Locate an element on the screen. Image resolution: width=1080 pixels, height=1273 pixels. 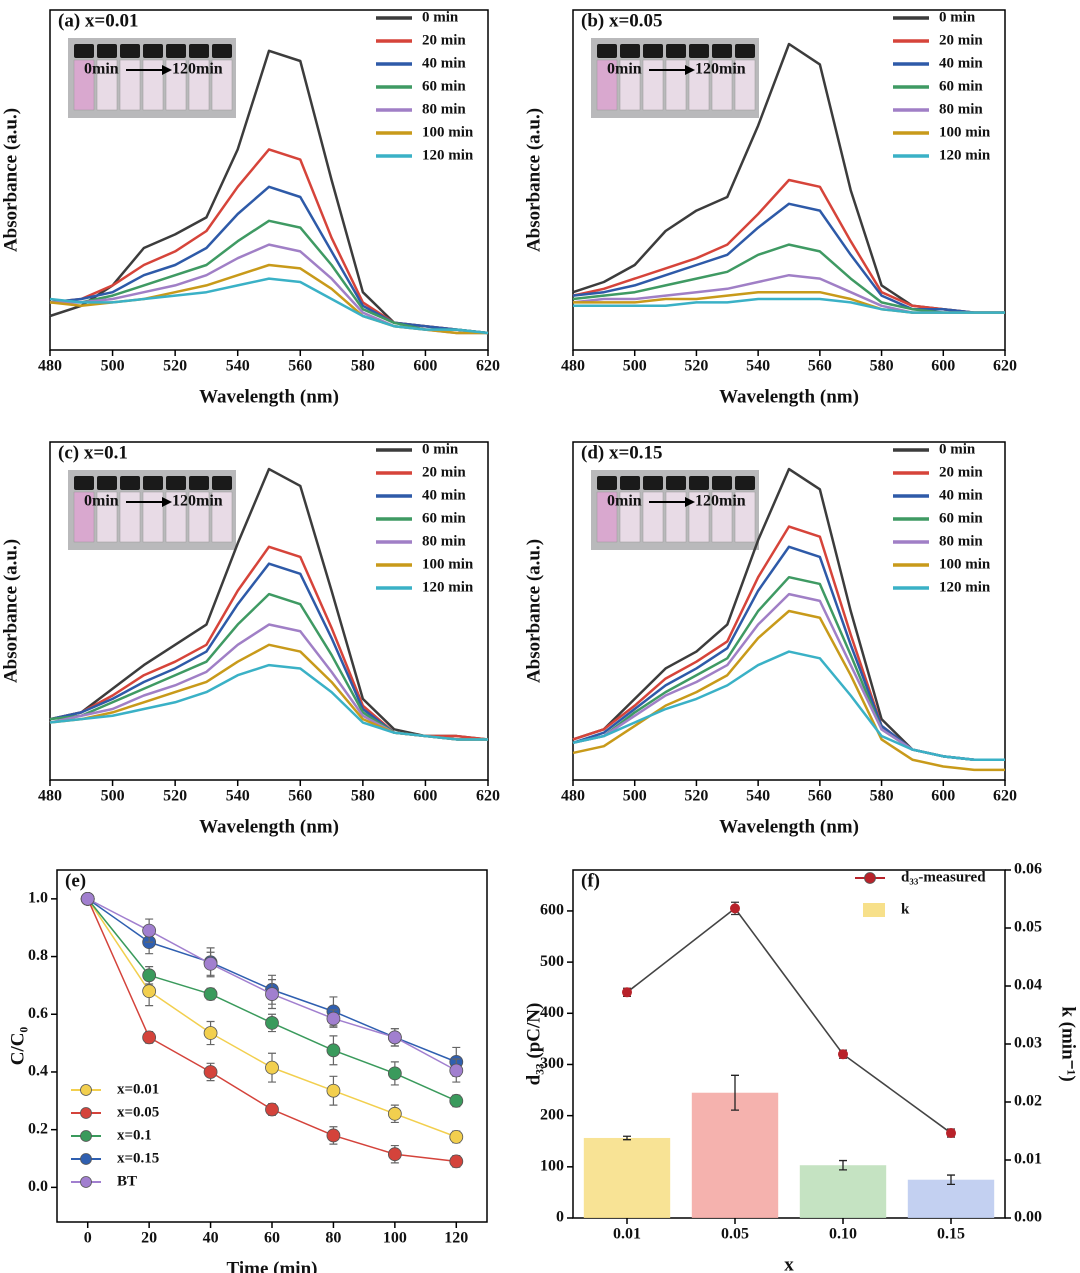
y-axis-label: Absorbance (a.u.) is located at coordinates (533, 180).